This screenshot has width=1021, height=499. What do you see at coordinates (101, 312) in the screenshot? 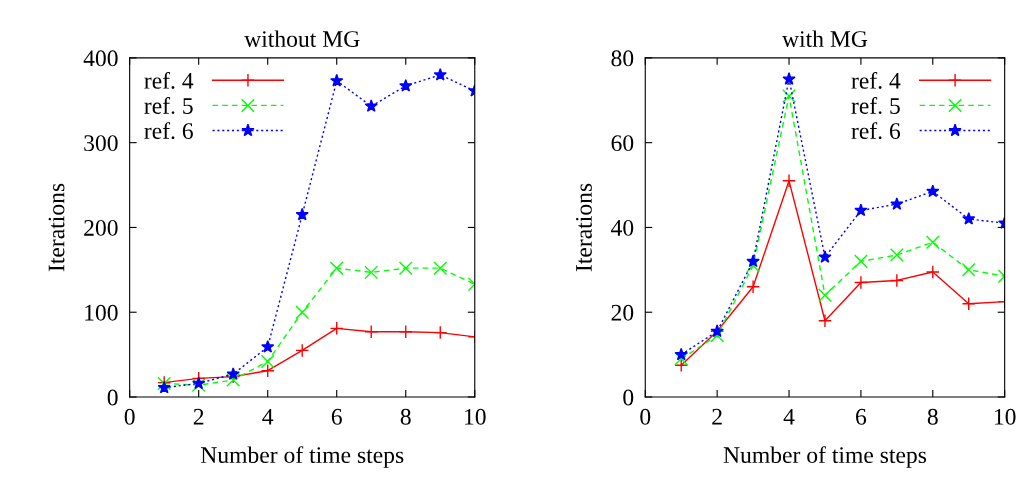
I see `y-tick-label: 100` at bounding box center [101, 312].